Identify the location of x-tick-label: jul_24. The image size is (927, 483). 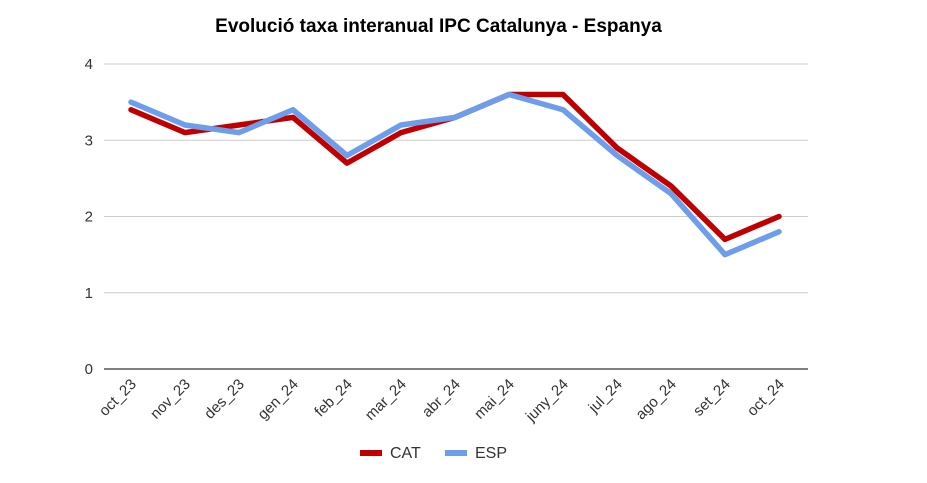
(605, 396).